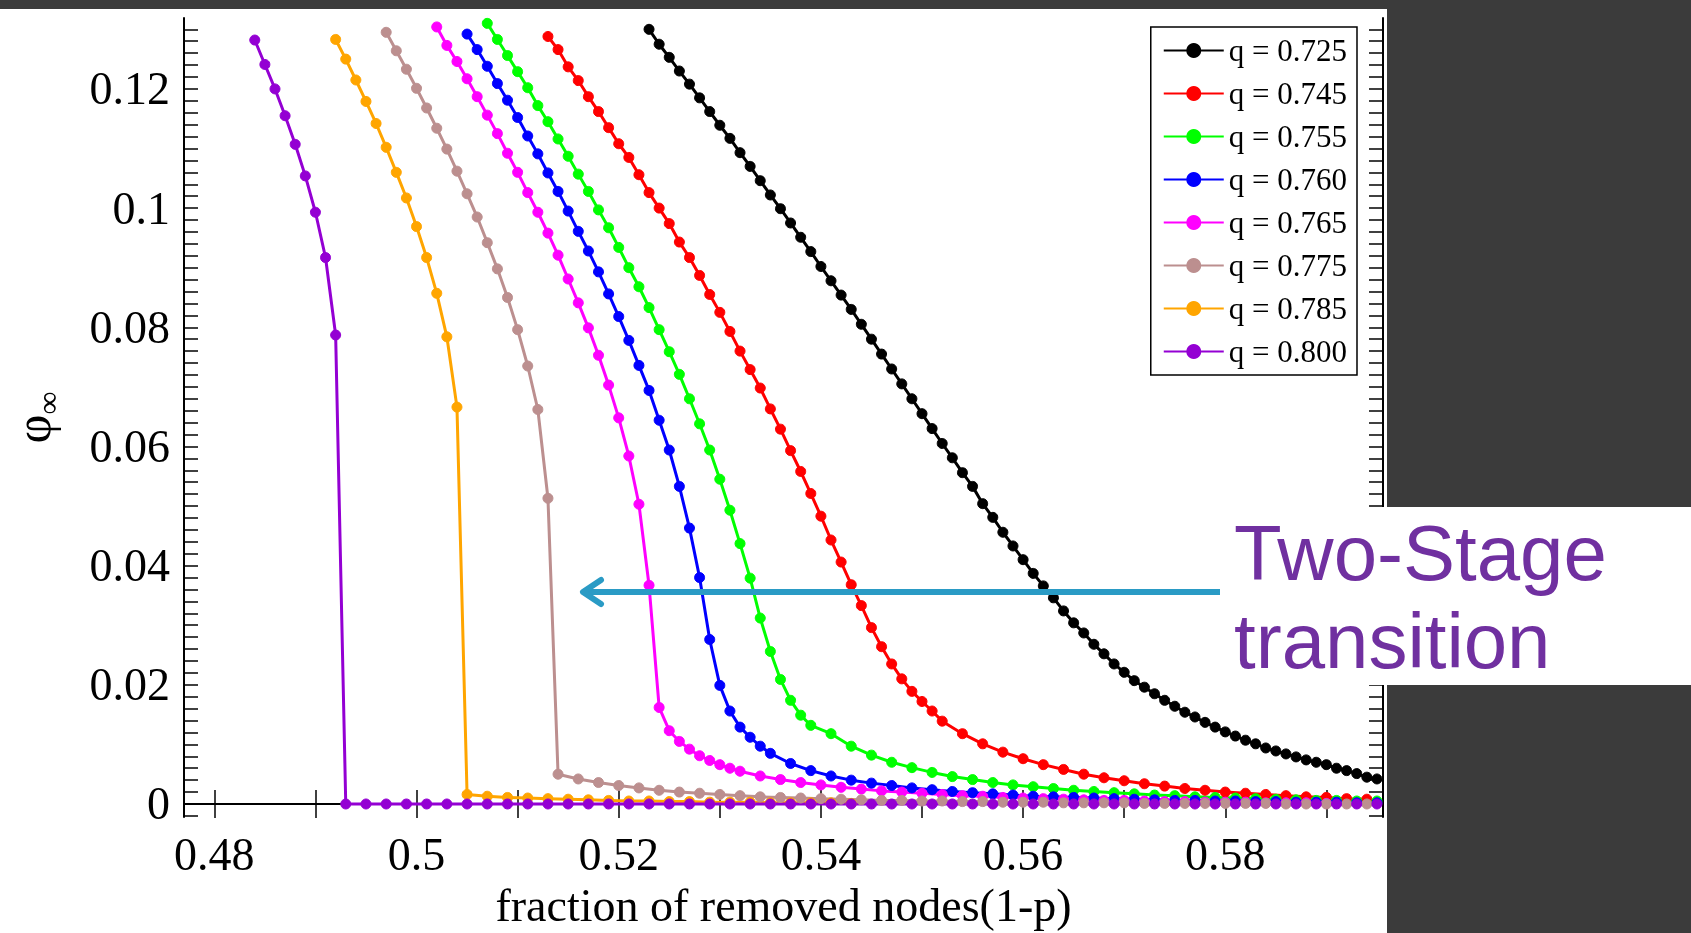  What do you see at coordinates (1287, 351) in the screenshot?
I see `legend-label: q = 0.800` at bounding box center [1287, 351].